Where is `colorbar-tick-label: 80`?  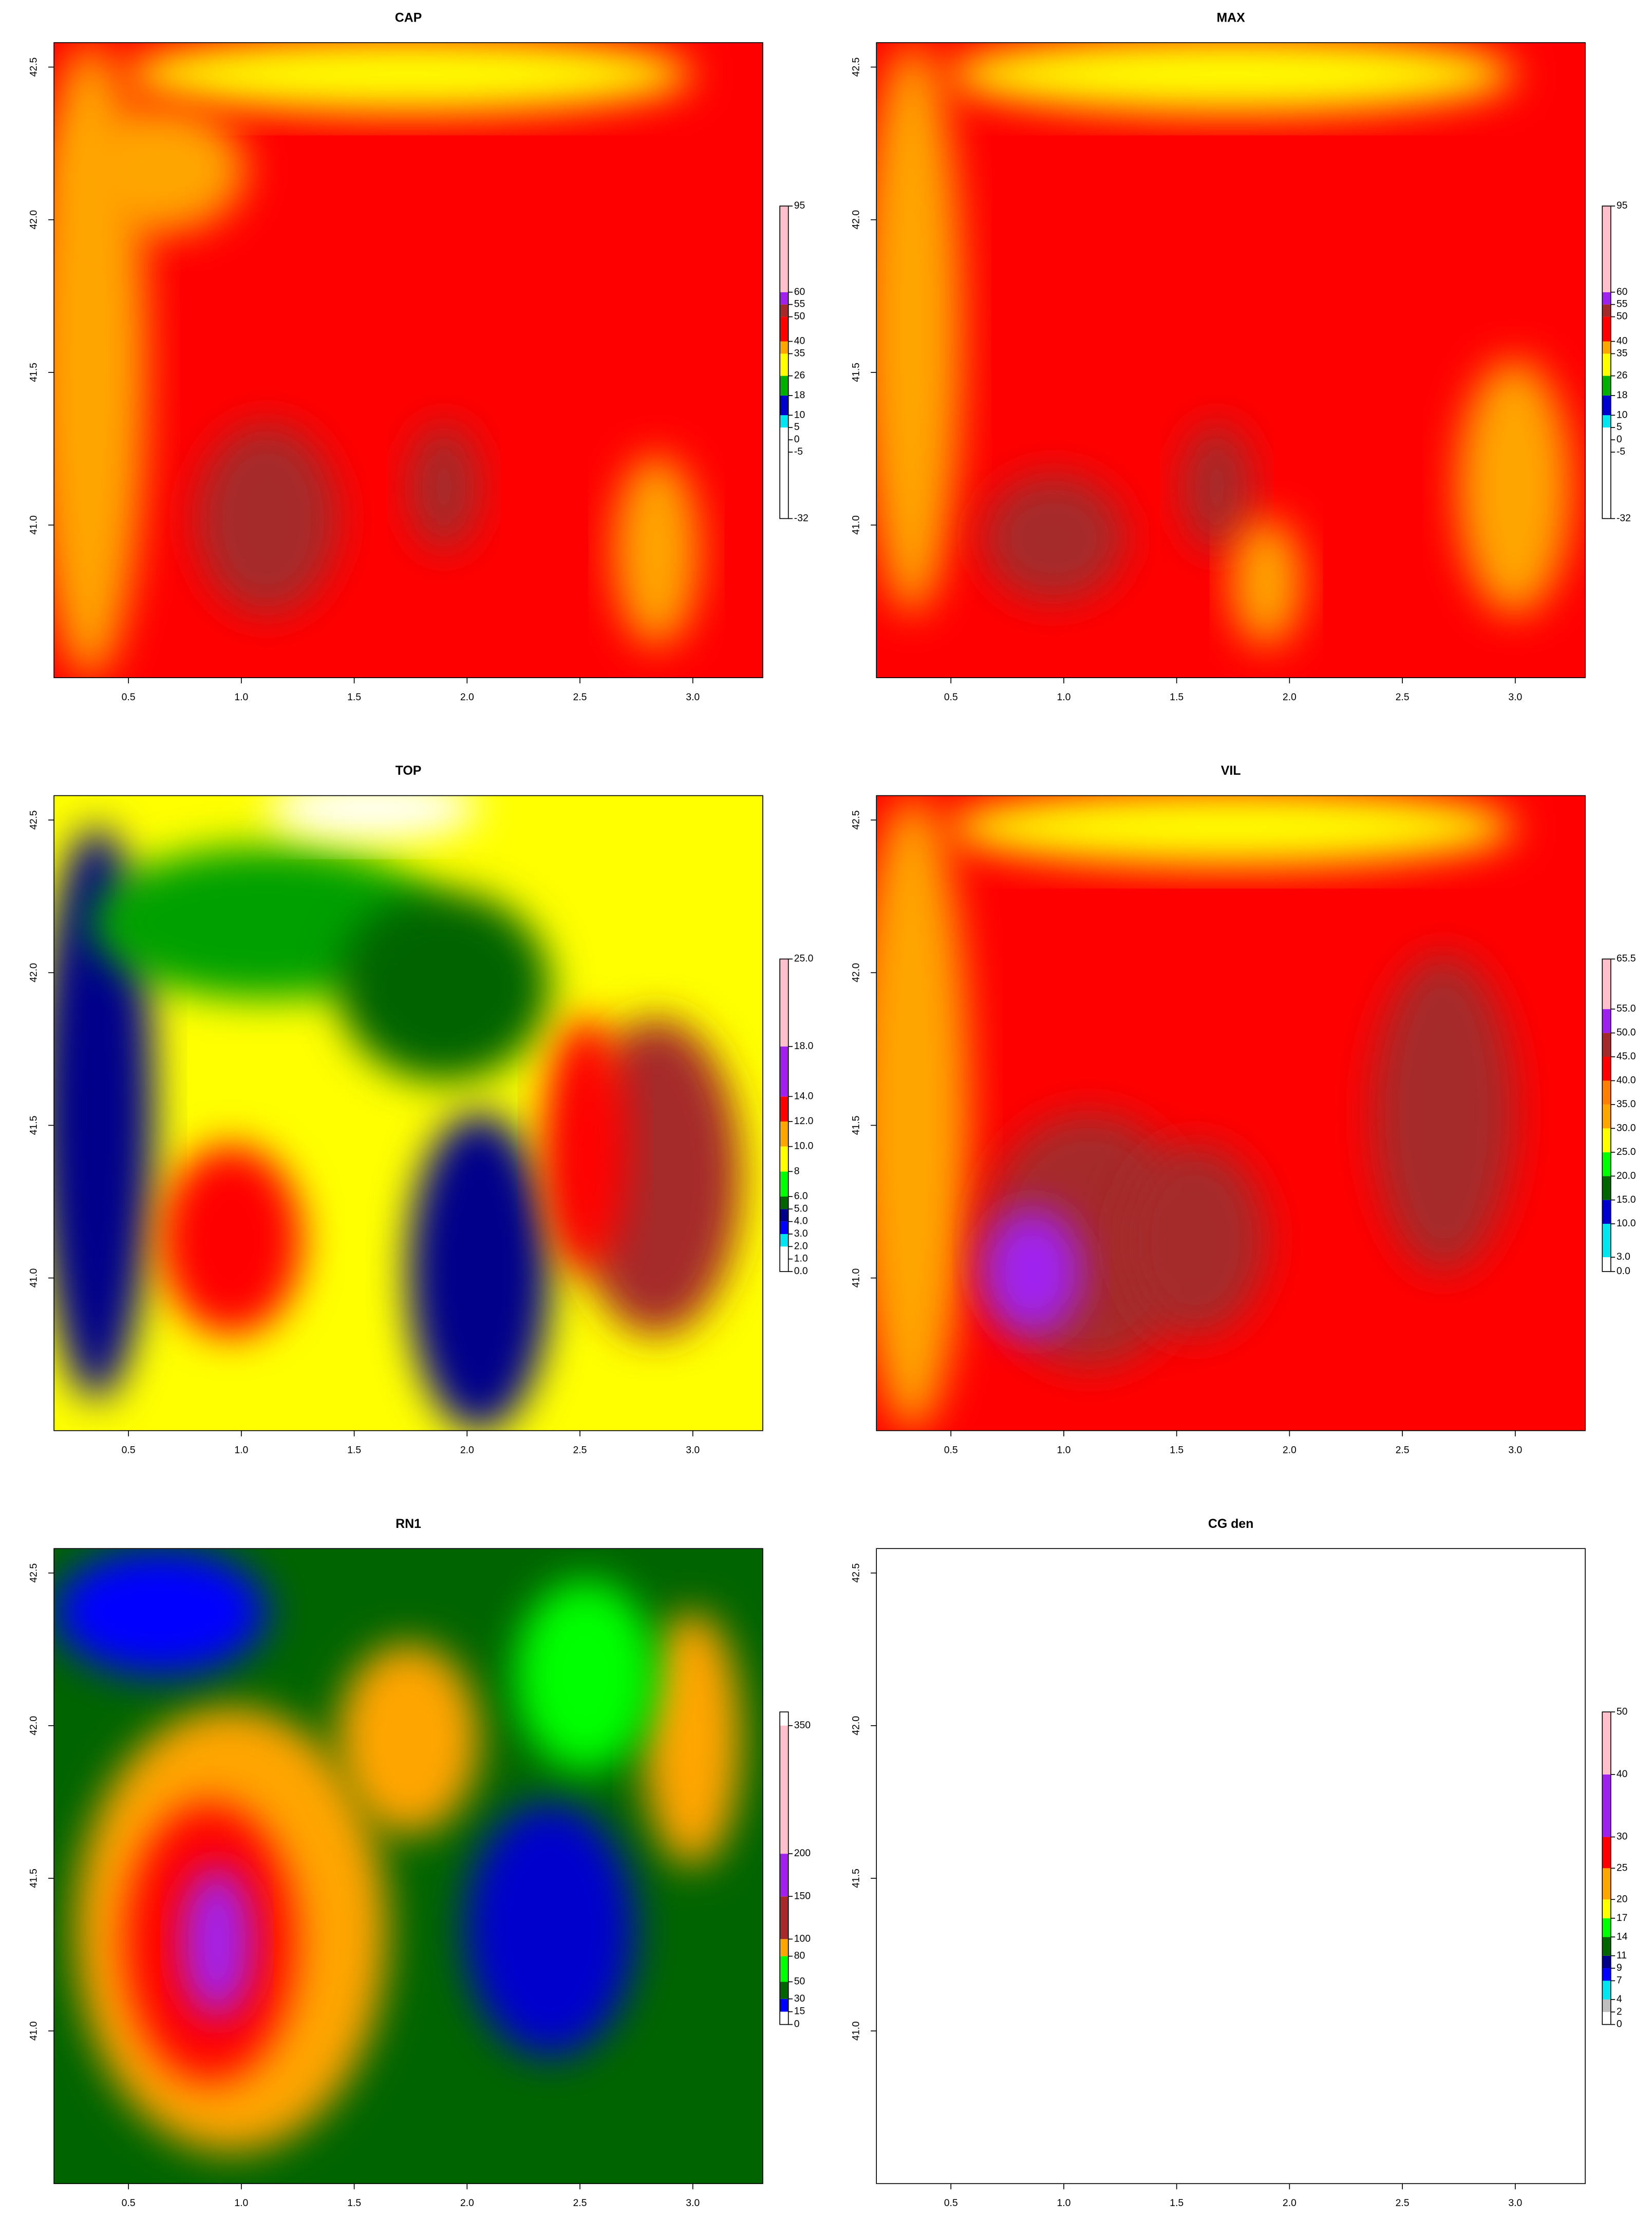 colorbar-tick-label: 80 is located at coordinates (800, 1956).